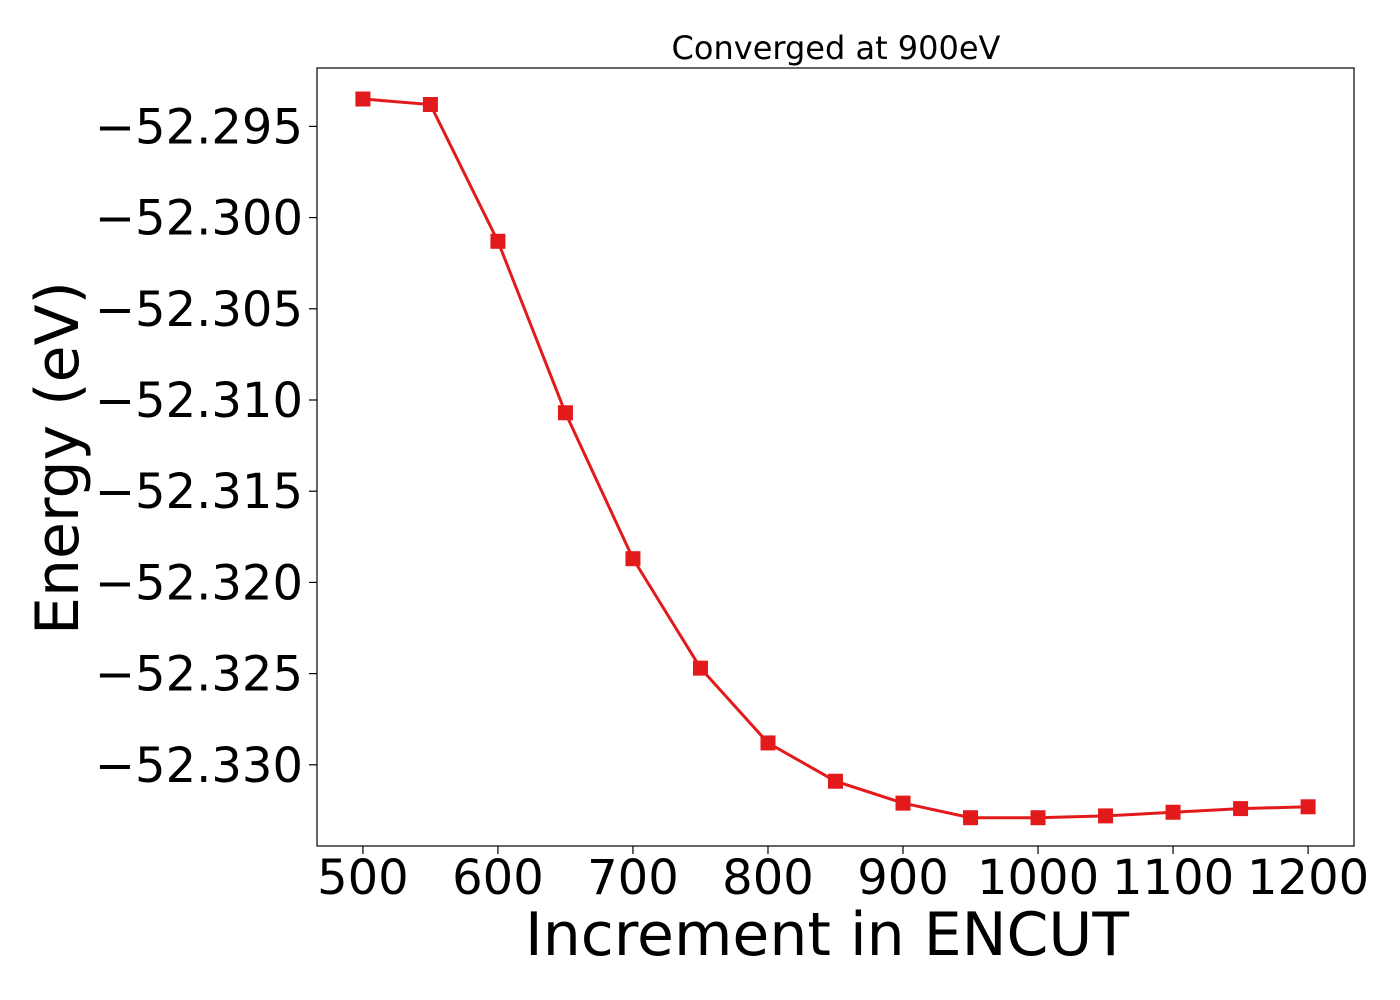 The width and height of the screenshot is (1400, 1000). What do you see at coordinates (58, 458) in the screenshot?
I see `y-axis-label: Energy (eV)` at bounding box center [58, 458].